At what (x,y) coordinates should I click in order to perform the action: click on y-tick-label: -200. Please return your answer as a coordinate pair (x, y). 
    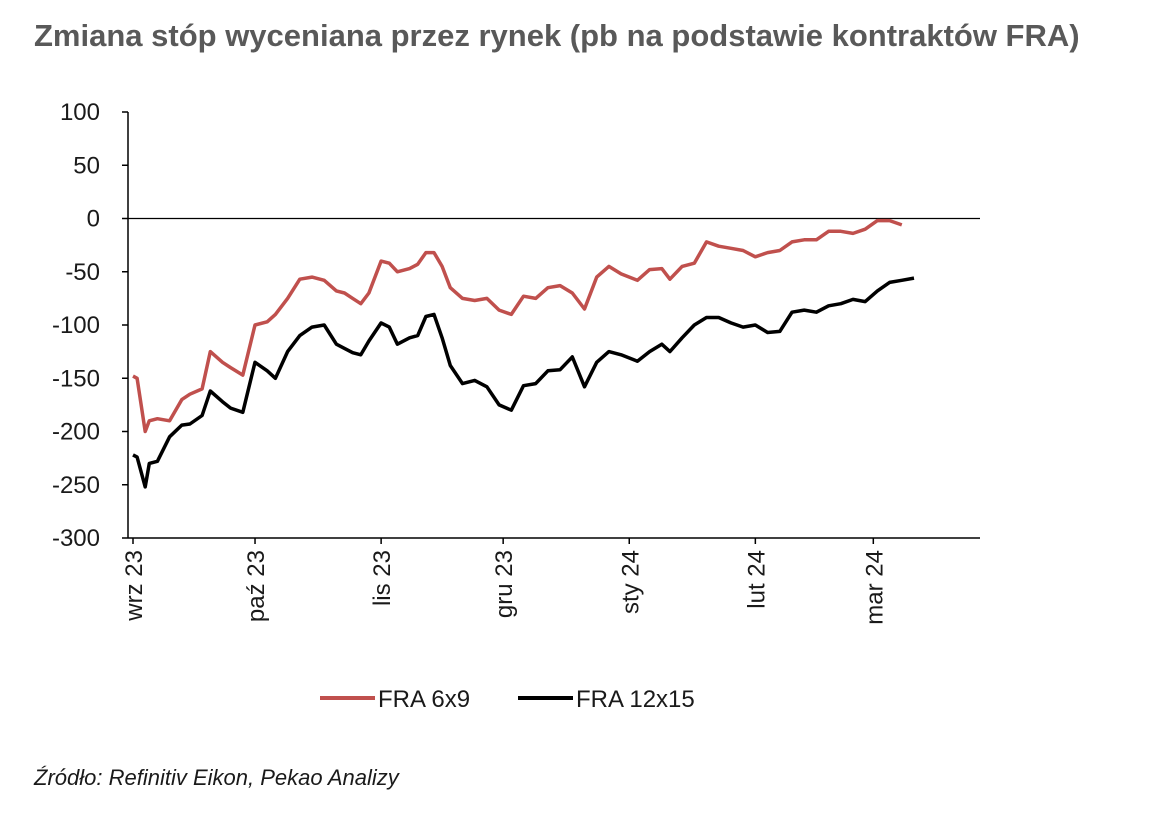
    Looking at the image, I should click on (76, 432).